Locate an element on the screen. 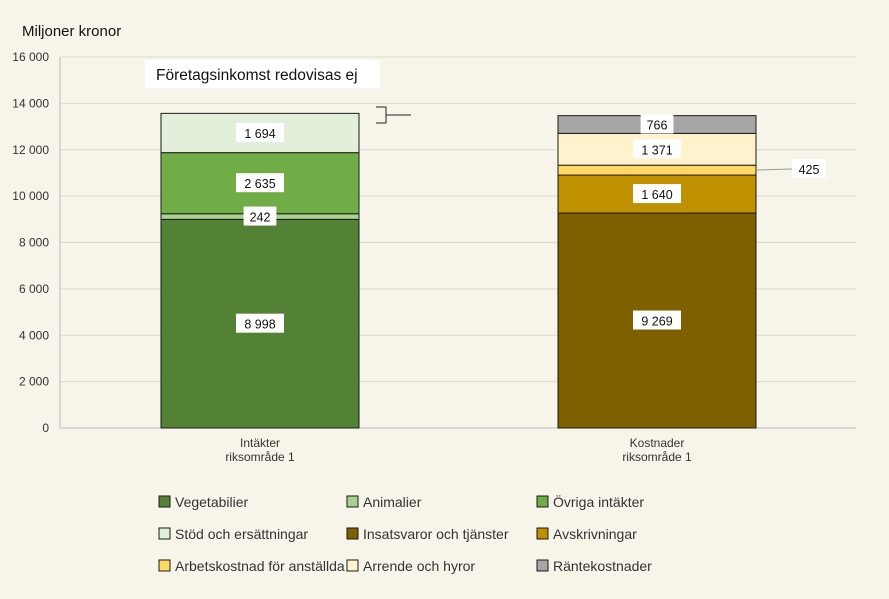 The height and width of the screenshot is (599, 889). legend-label: Räntekostnader is located at coordinates (602, 566).